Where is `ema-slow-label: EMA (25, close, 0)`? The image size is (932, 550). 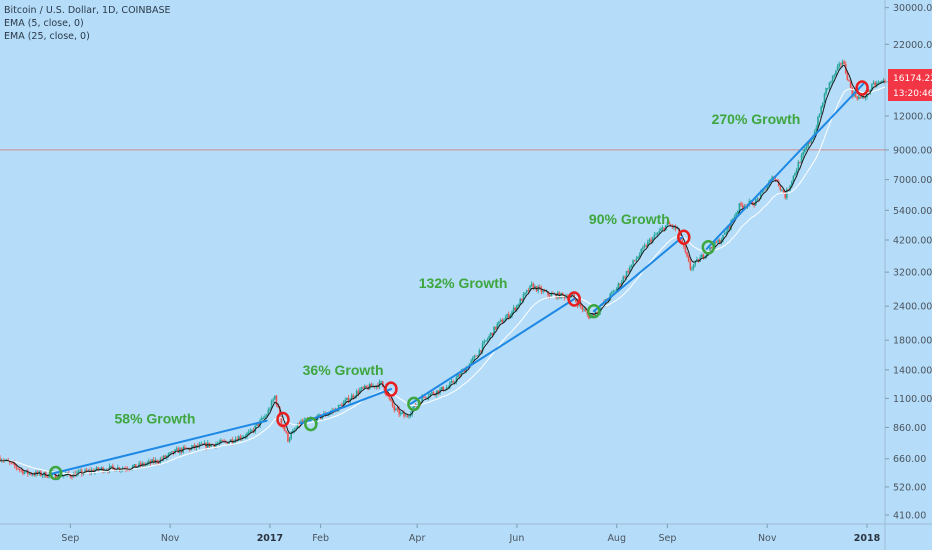 ema-slow-label: EMA (25, close, 0) is located at coordinates (47, 36).